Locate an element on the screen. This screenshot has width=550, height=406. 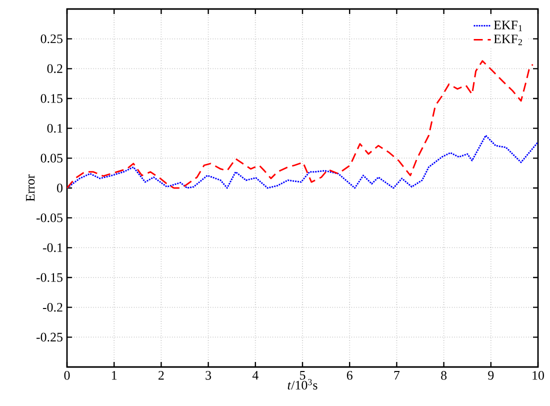
y-tick-label: -0.25 is located at coordinates (49, 337).